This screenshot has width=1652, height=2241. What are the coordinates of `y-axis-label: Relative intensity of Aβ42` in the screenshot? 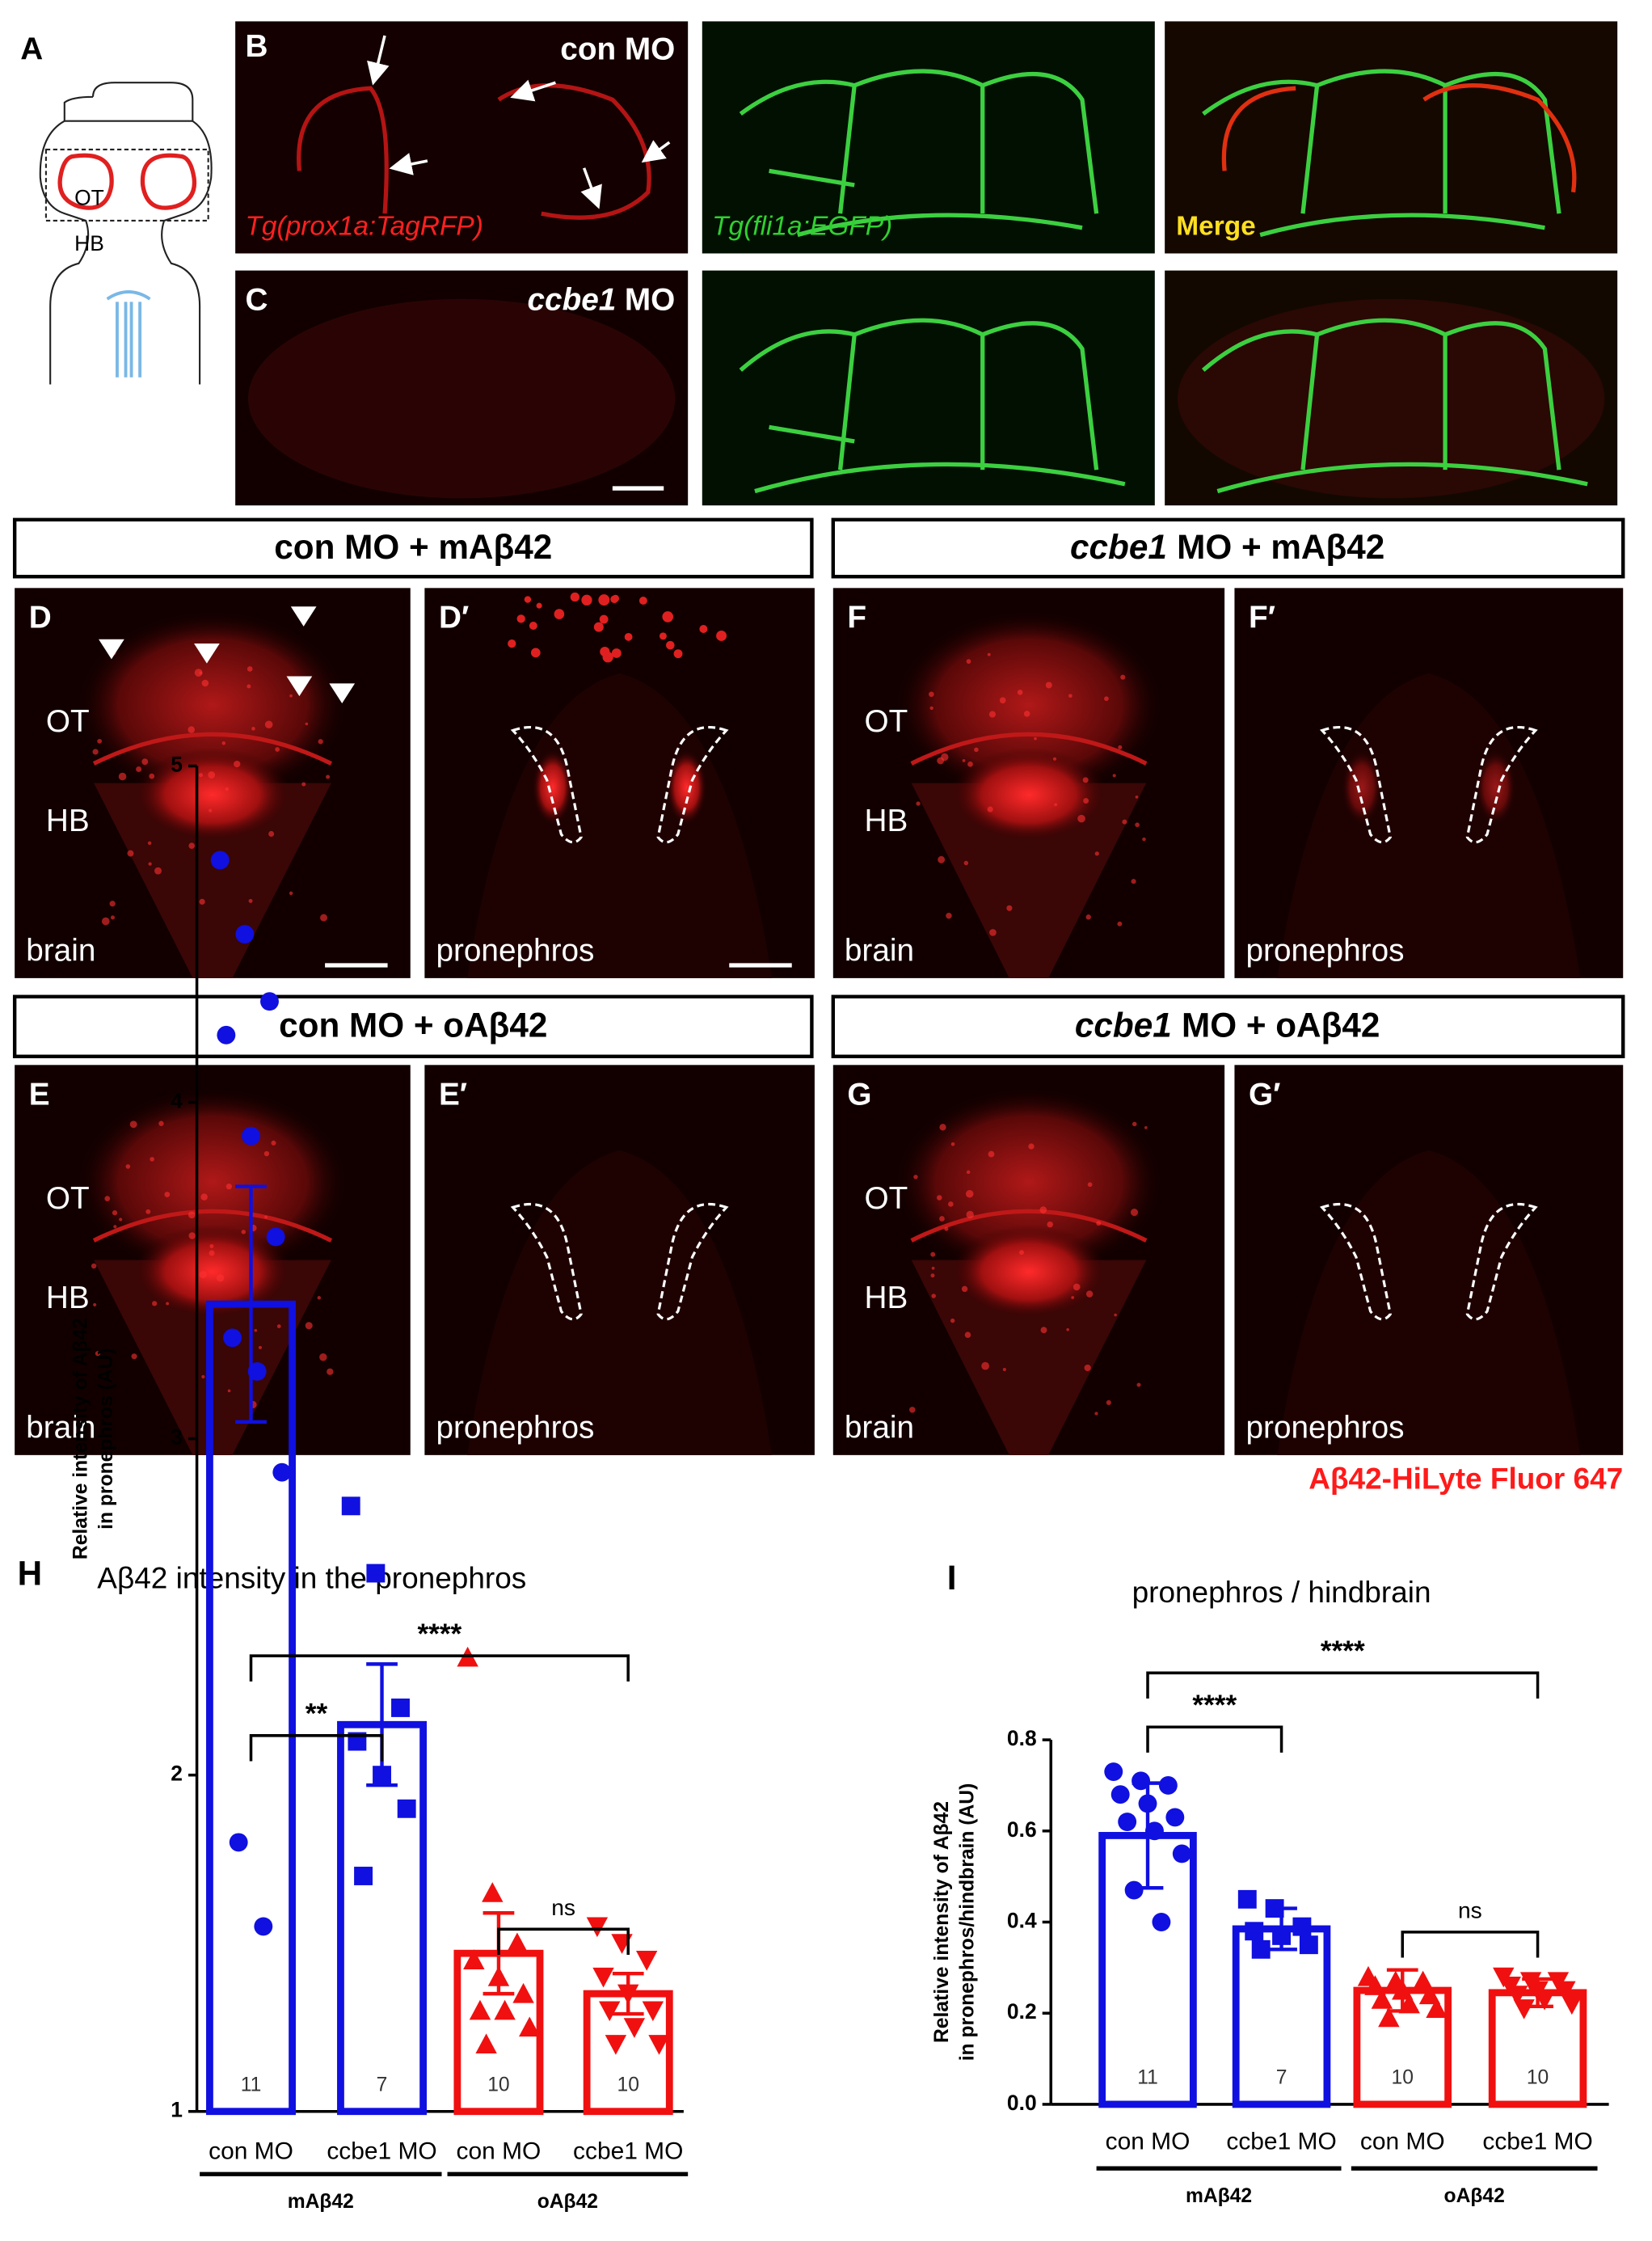 It's located at (80, 1438).